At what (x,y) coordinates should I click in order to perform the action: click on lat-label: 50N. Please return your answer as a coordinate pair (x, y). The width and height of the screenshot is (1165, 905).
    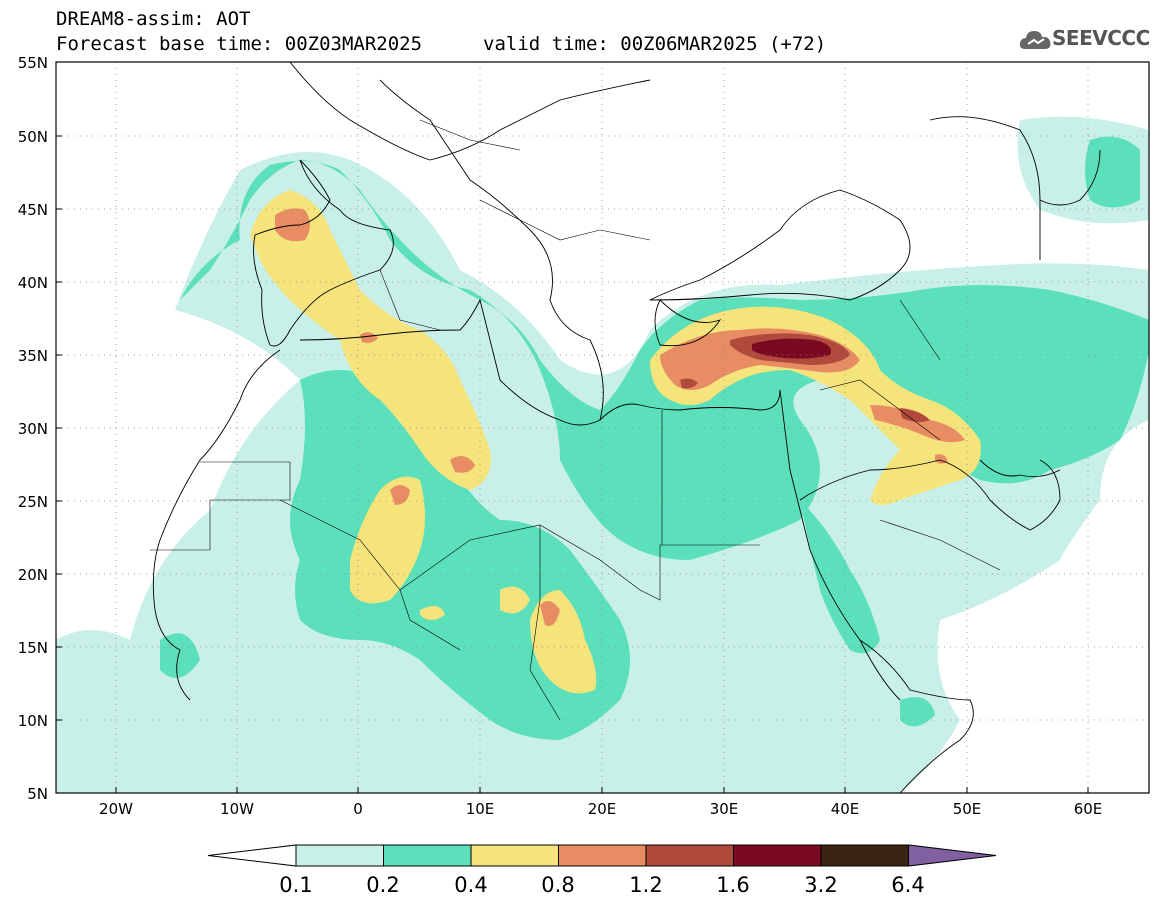
    Looking at the image, I should click on (33, 137).